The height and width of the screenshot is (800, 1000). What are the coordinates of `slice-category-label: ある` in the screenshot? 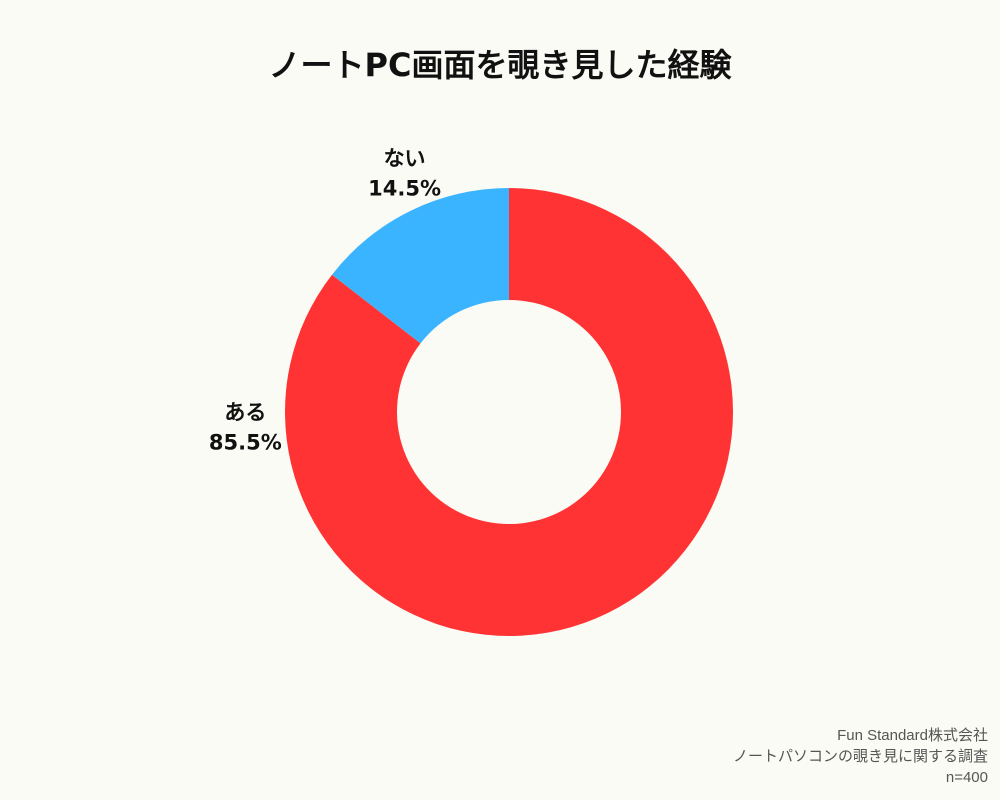 It's located at (245, 413).